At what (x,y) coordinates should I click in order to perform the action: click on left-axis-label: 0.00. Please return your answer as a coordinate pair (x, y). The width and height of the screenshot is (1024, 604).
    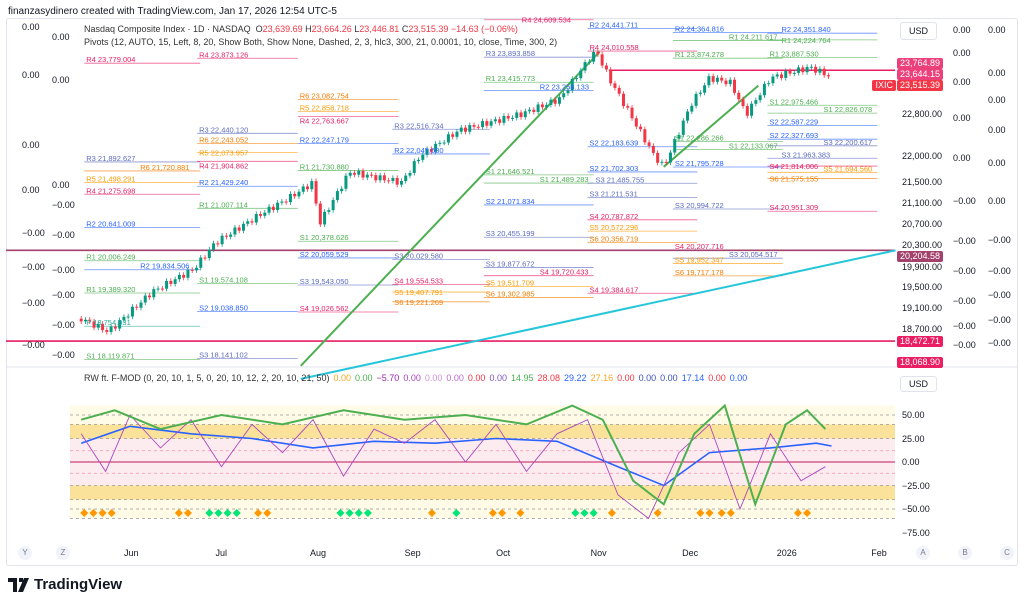
    Looking at the image, I should click on (31, 75).